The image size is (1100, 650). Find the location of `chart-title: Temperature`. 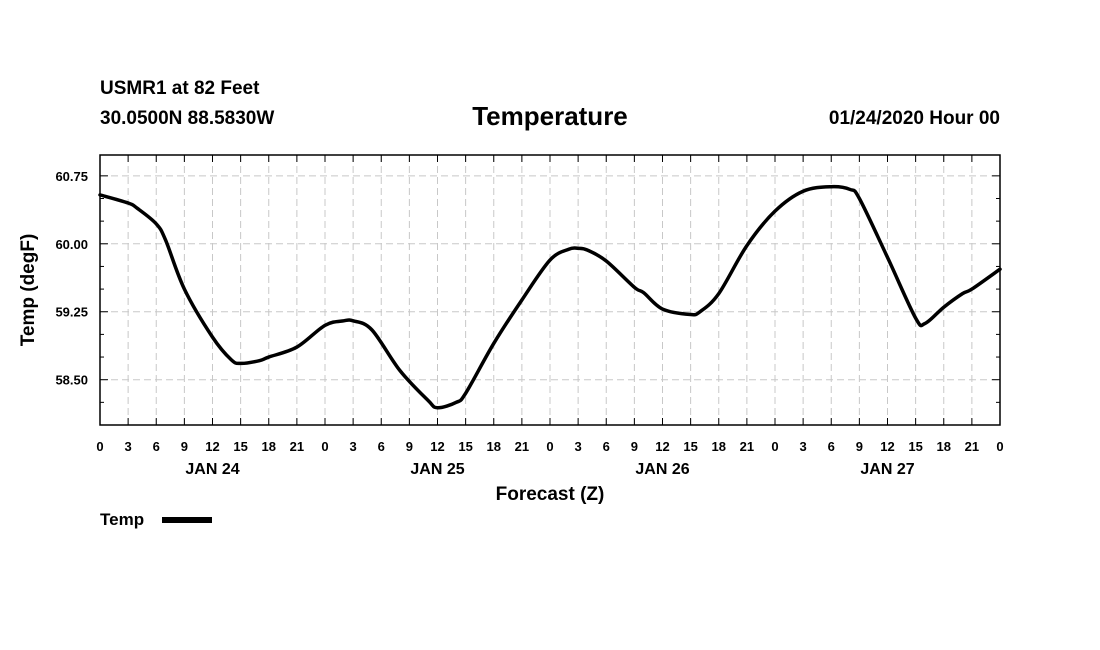

chart-title: Temperature is located at coordinates (550, 116).